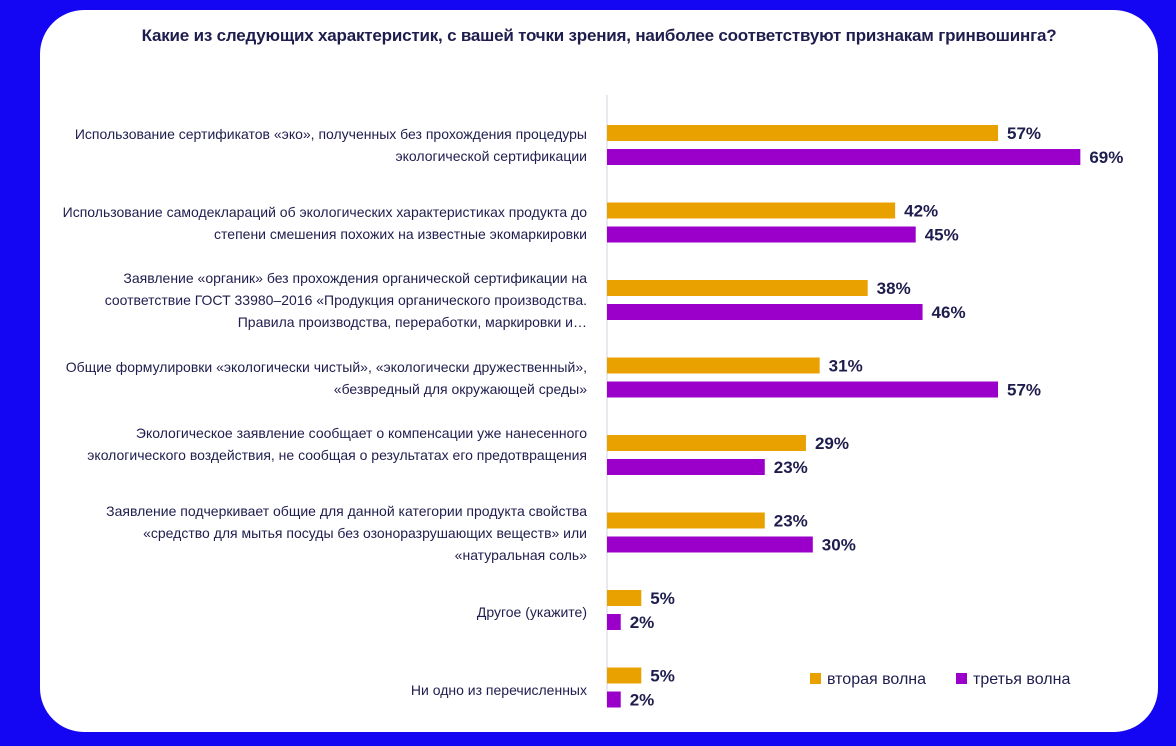  Describe the element at coordinates (498, 689) in the screenshot. I see `category-label: Ни одно из перечисленных` at that location.